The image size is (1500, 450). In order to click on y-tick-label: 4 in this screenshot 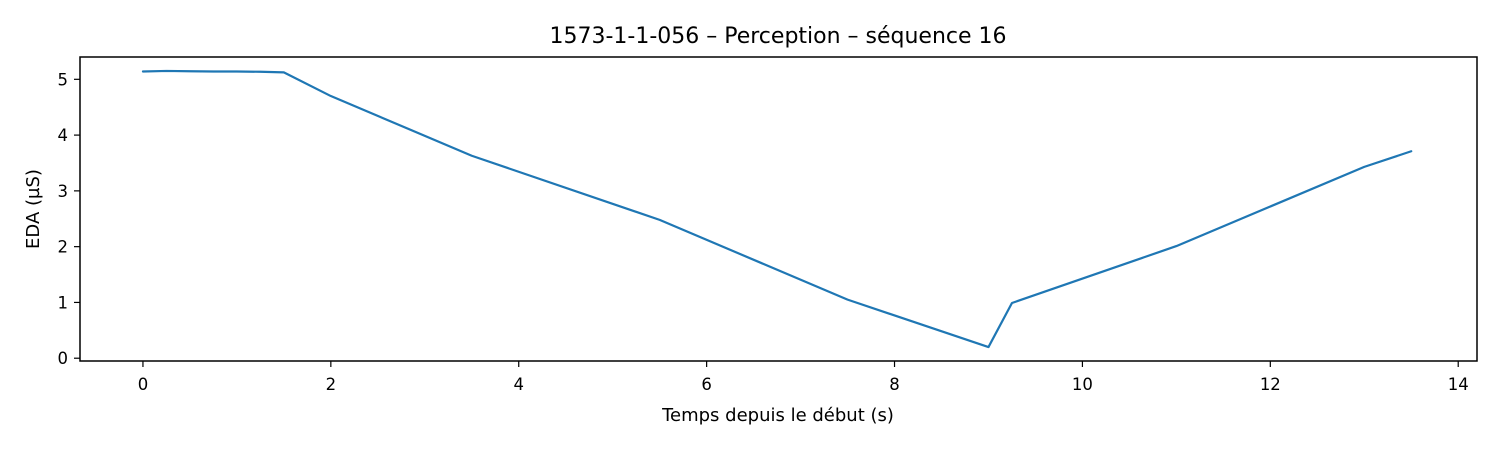, I will do `click(63, 135)`.